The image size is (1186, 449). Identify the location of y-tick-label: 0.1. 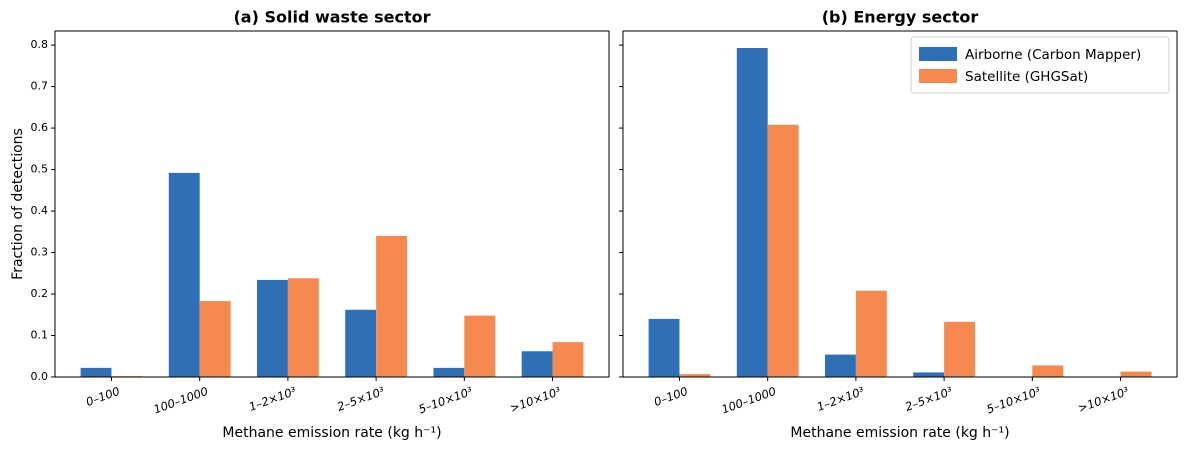
(40, 335).